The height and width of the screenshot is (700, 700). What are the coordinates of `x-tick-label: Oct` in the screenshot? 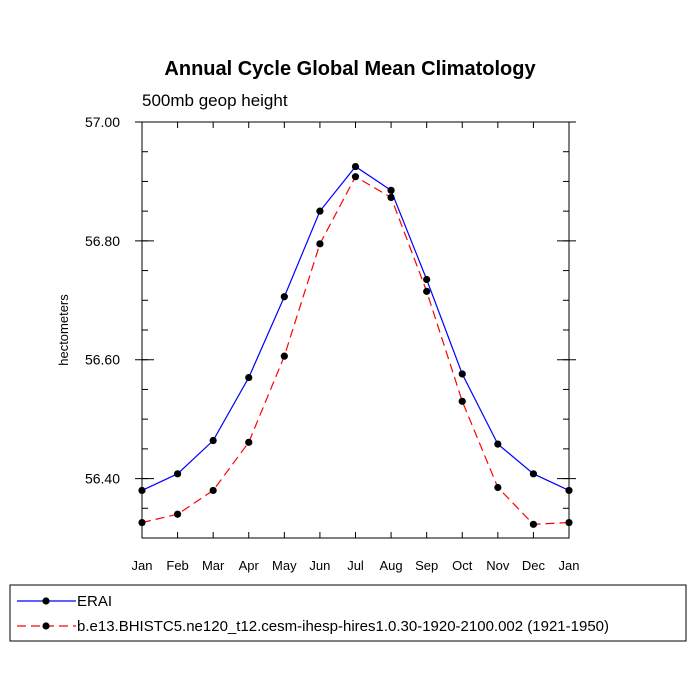 It's located at (462, 565).